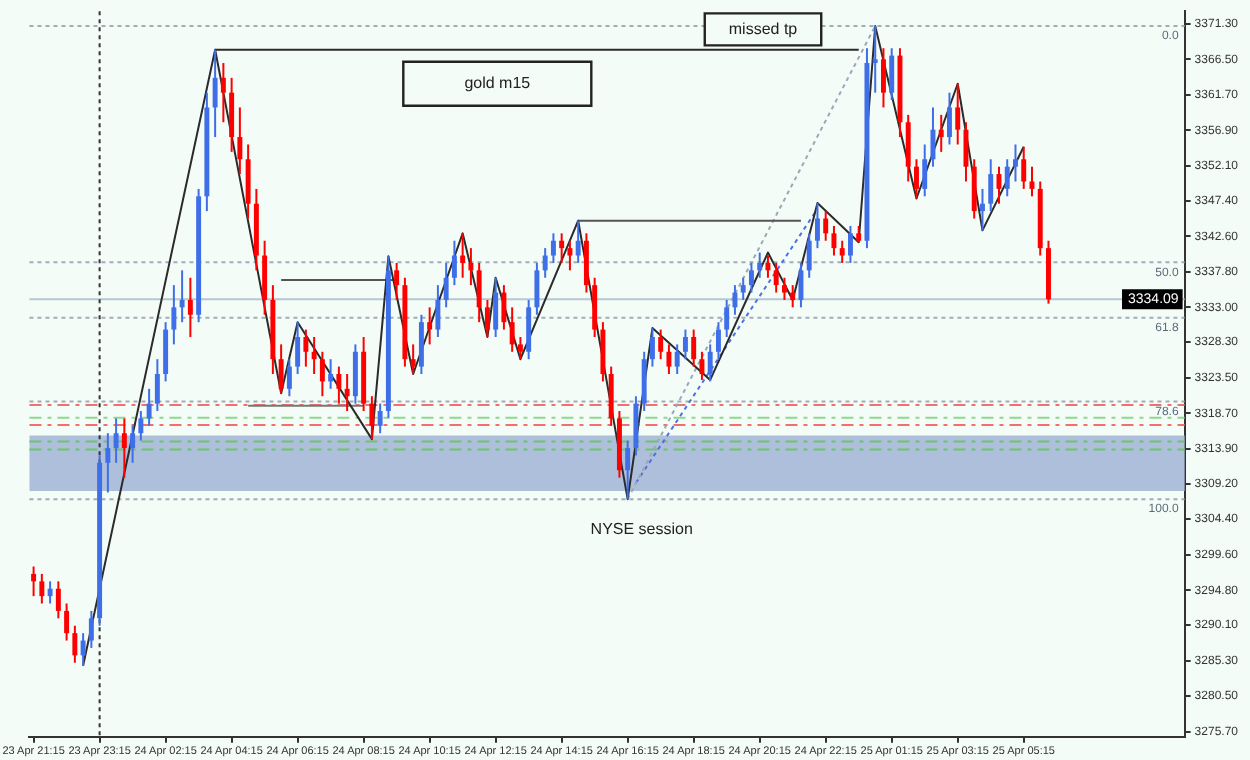 The image size is (1250, 760). Describe the element at coordinates (641, 529) in the screenshot. I see `annotation: NYSE session` at that location.